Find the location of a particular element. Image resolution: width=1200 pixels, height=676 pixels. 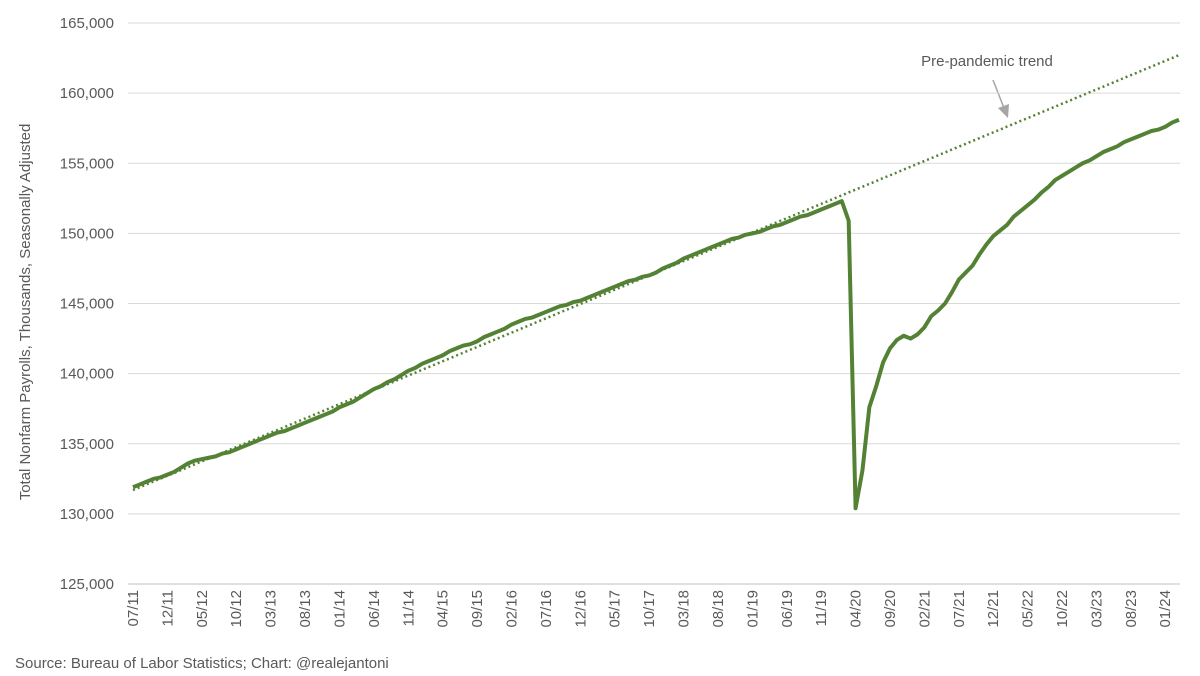

x-tick-label: 01/14 is located at coordinates (339, 609).